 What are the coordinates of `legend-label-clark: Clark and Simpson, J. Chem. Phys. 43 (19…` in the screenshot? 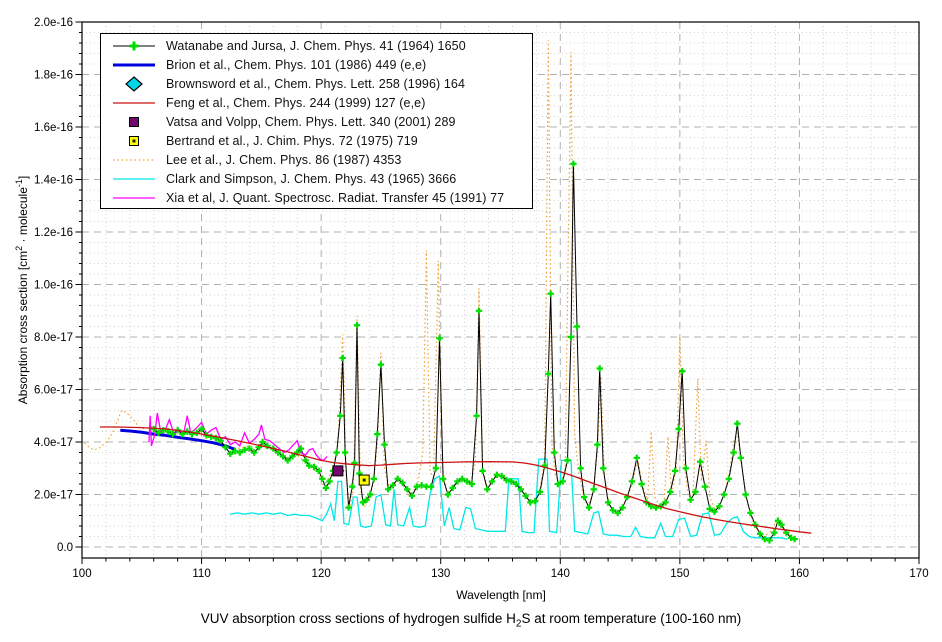 It's located at (311, 179).